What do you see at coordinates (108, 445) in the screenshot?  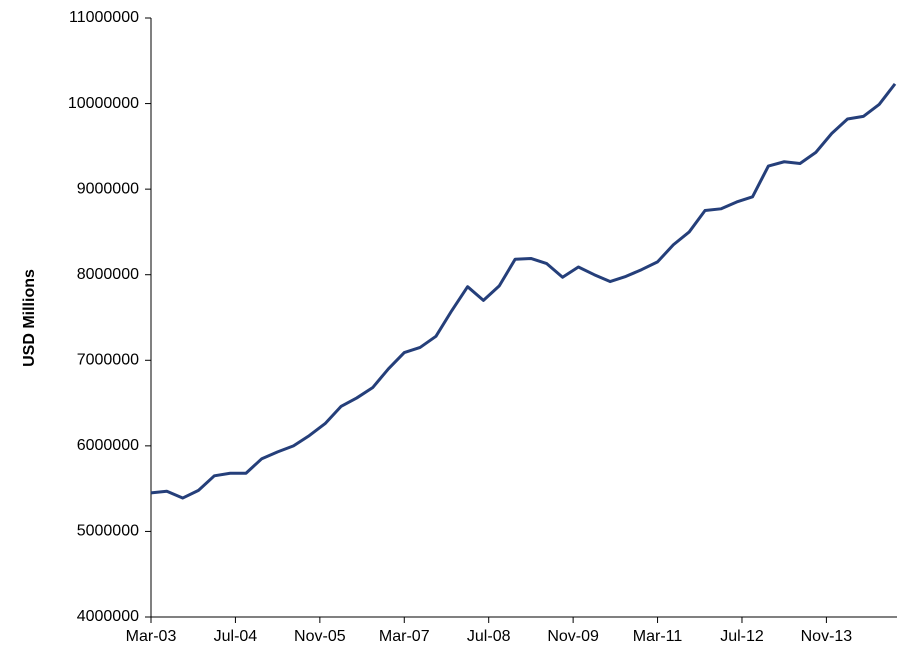 I see `y-tick-label: 6000000` at bounding box center [108, 445].